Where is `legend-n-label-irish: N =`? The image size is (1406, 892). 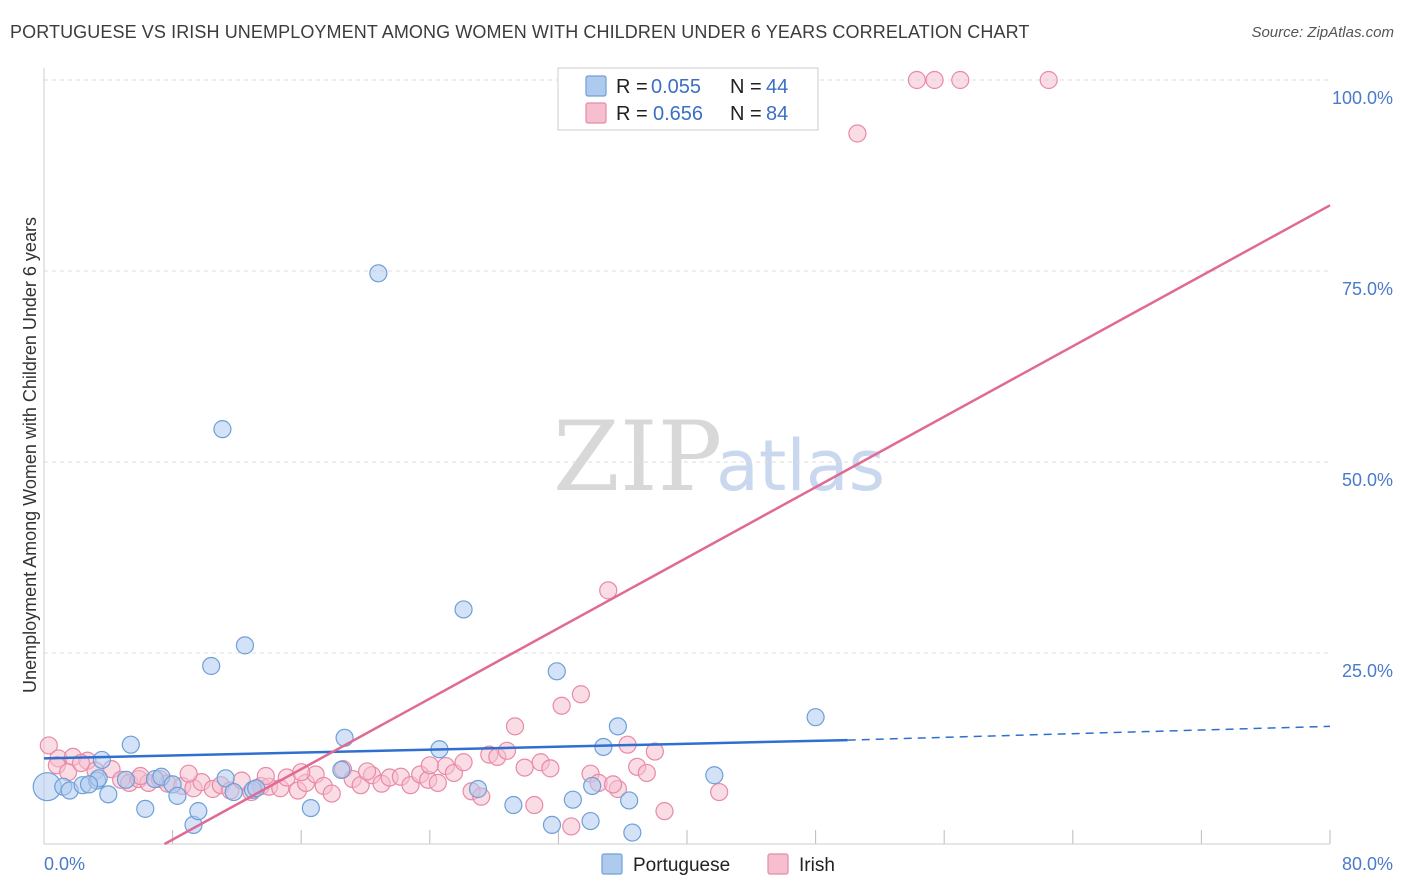 legend-n-label-irish: N = is located at coordinates (746, 114).